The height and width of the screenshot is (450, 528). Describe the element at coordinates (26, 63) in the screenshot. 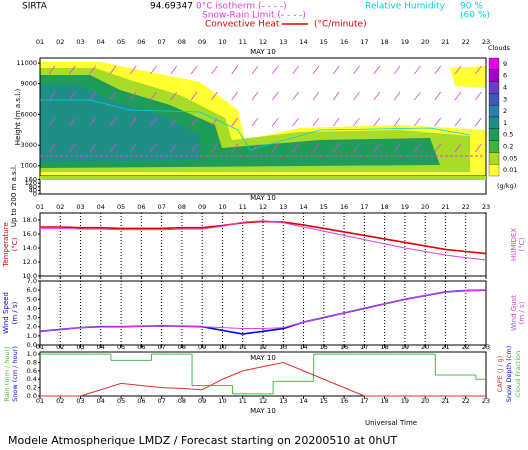

I see `y-tick-label: 11000` at that location.